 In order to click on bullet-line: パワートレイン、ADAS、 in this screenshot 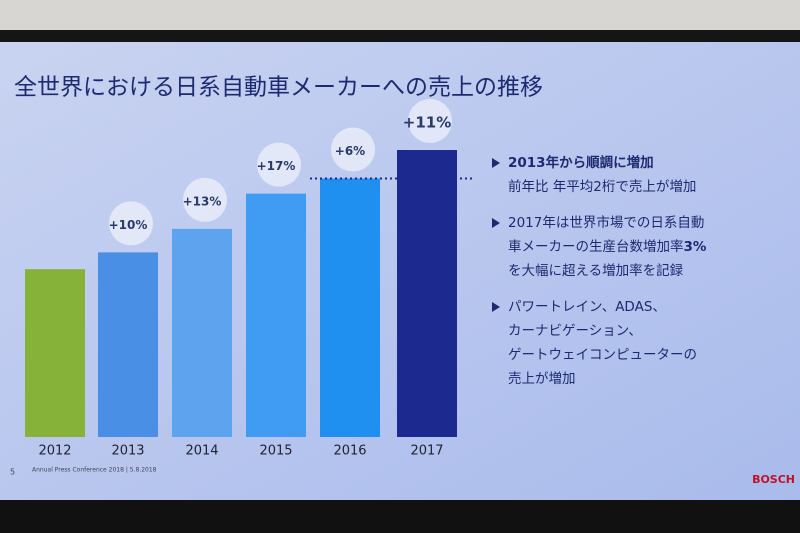, I will do `click(587, 307)`.